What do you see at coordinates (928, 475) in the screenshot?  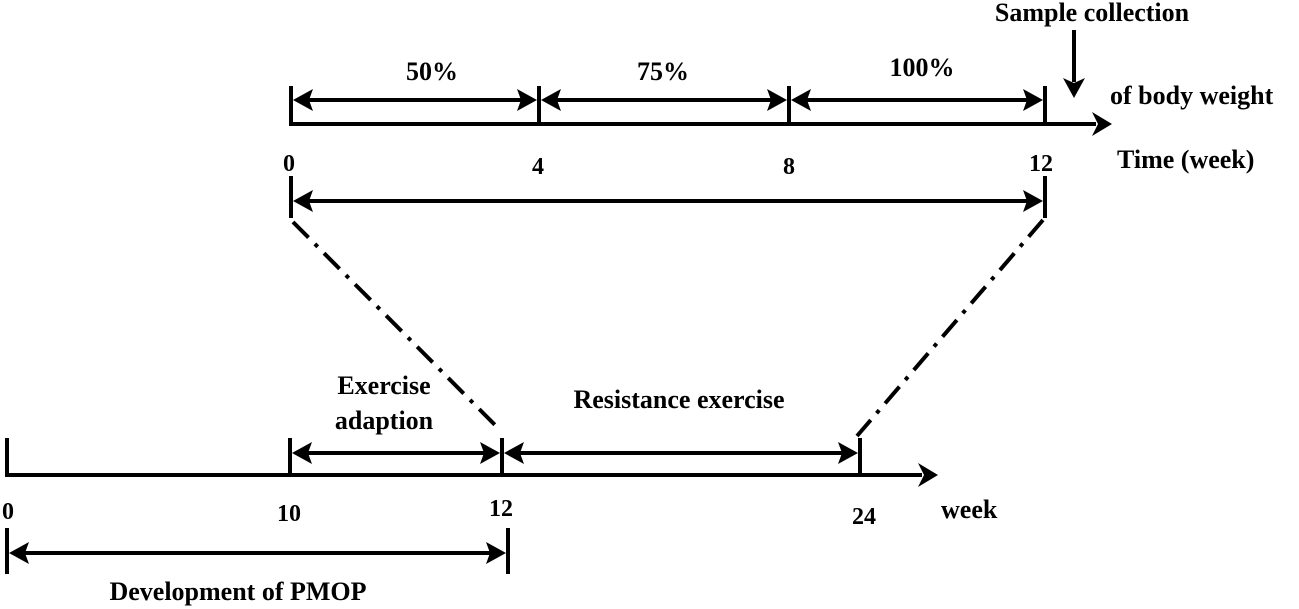 I see `bottom-axis-arrowhead` at bounding box center [928, 475].